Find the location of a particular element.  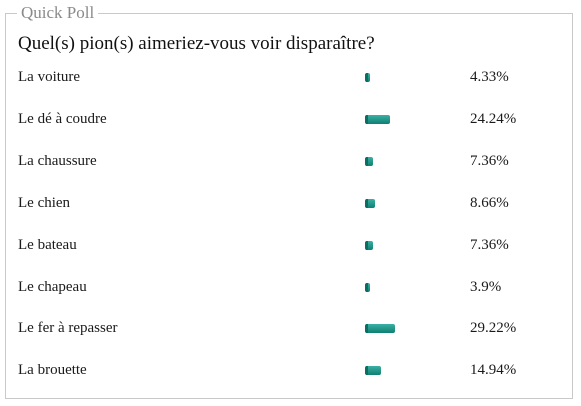

option-label: Le dé à coudre is located at coordinates (62, 119).